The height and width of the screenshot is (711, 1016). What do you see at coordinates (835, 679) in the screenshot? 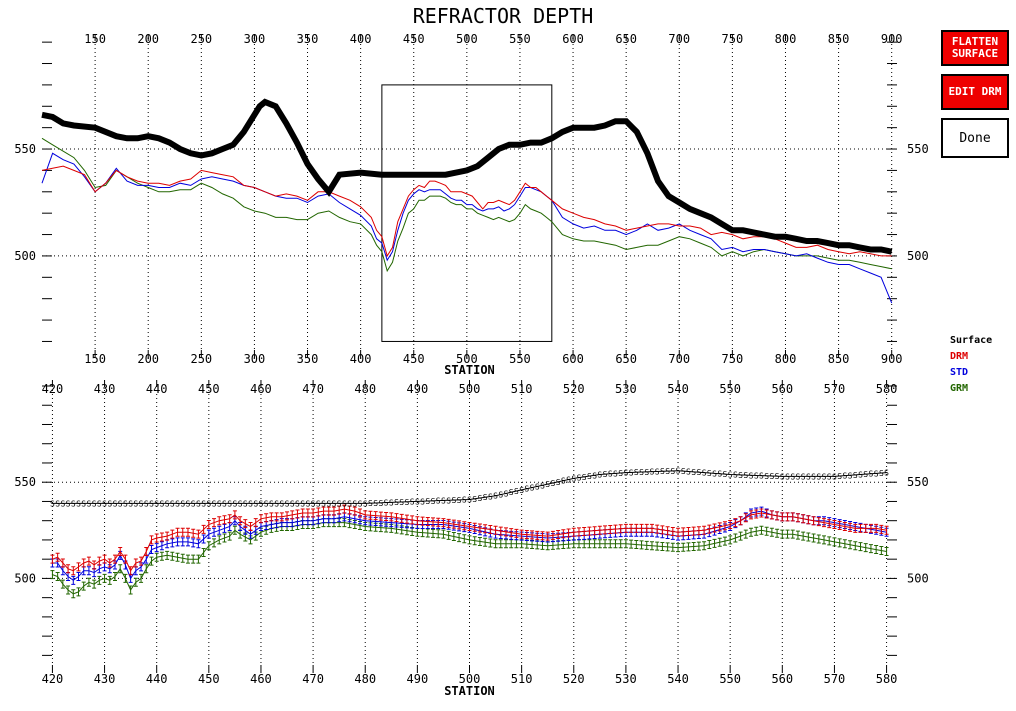
I see `x-tick-label: 570` at bounding box center [835, 679].